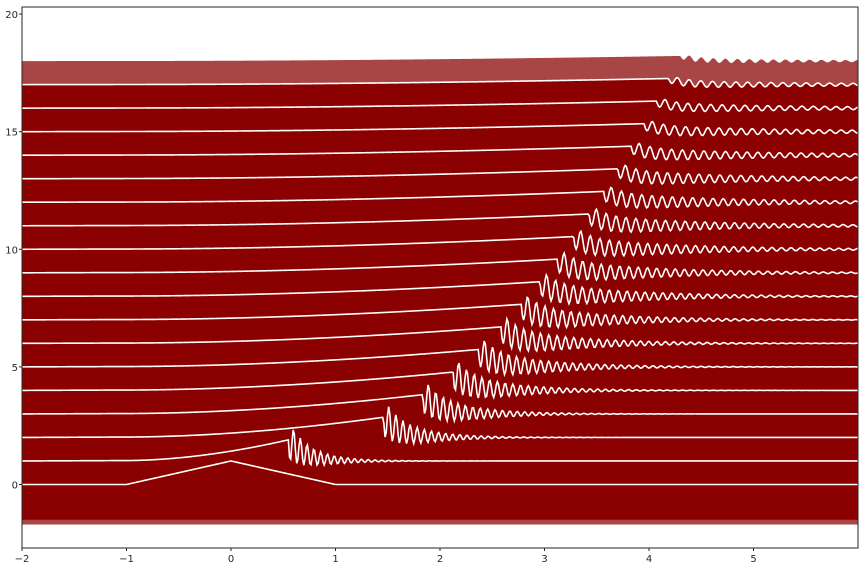  What do you see at coordinates (15, 368) in the screenshot?
I see `y-tick-label: 5` at bounding box center [15, 368].